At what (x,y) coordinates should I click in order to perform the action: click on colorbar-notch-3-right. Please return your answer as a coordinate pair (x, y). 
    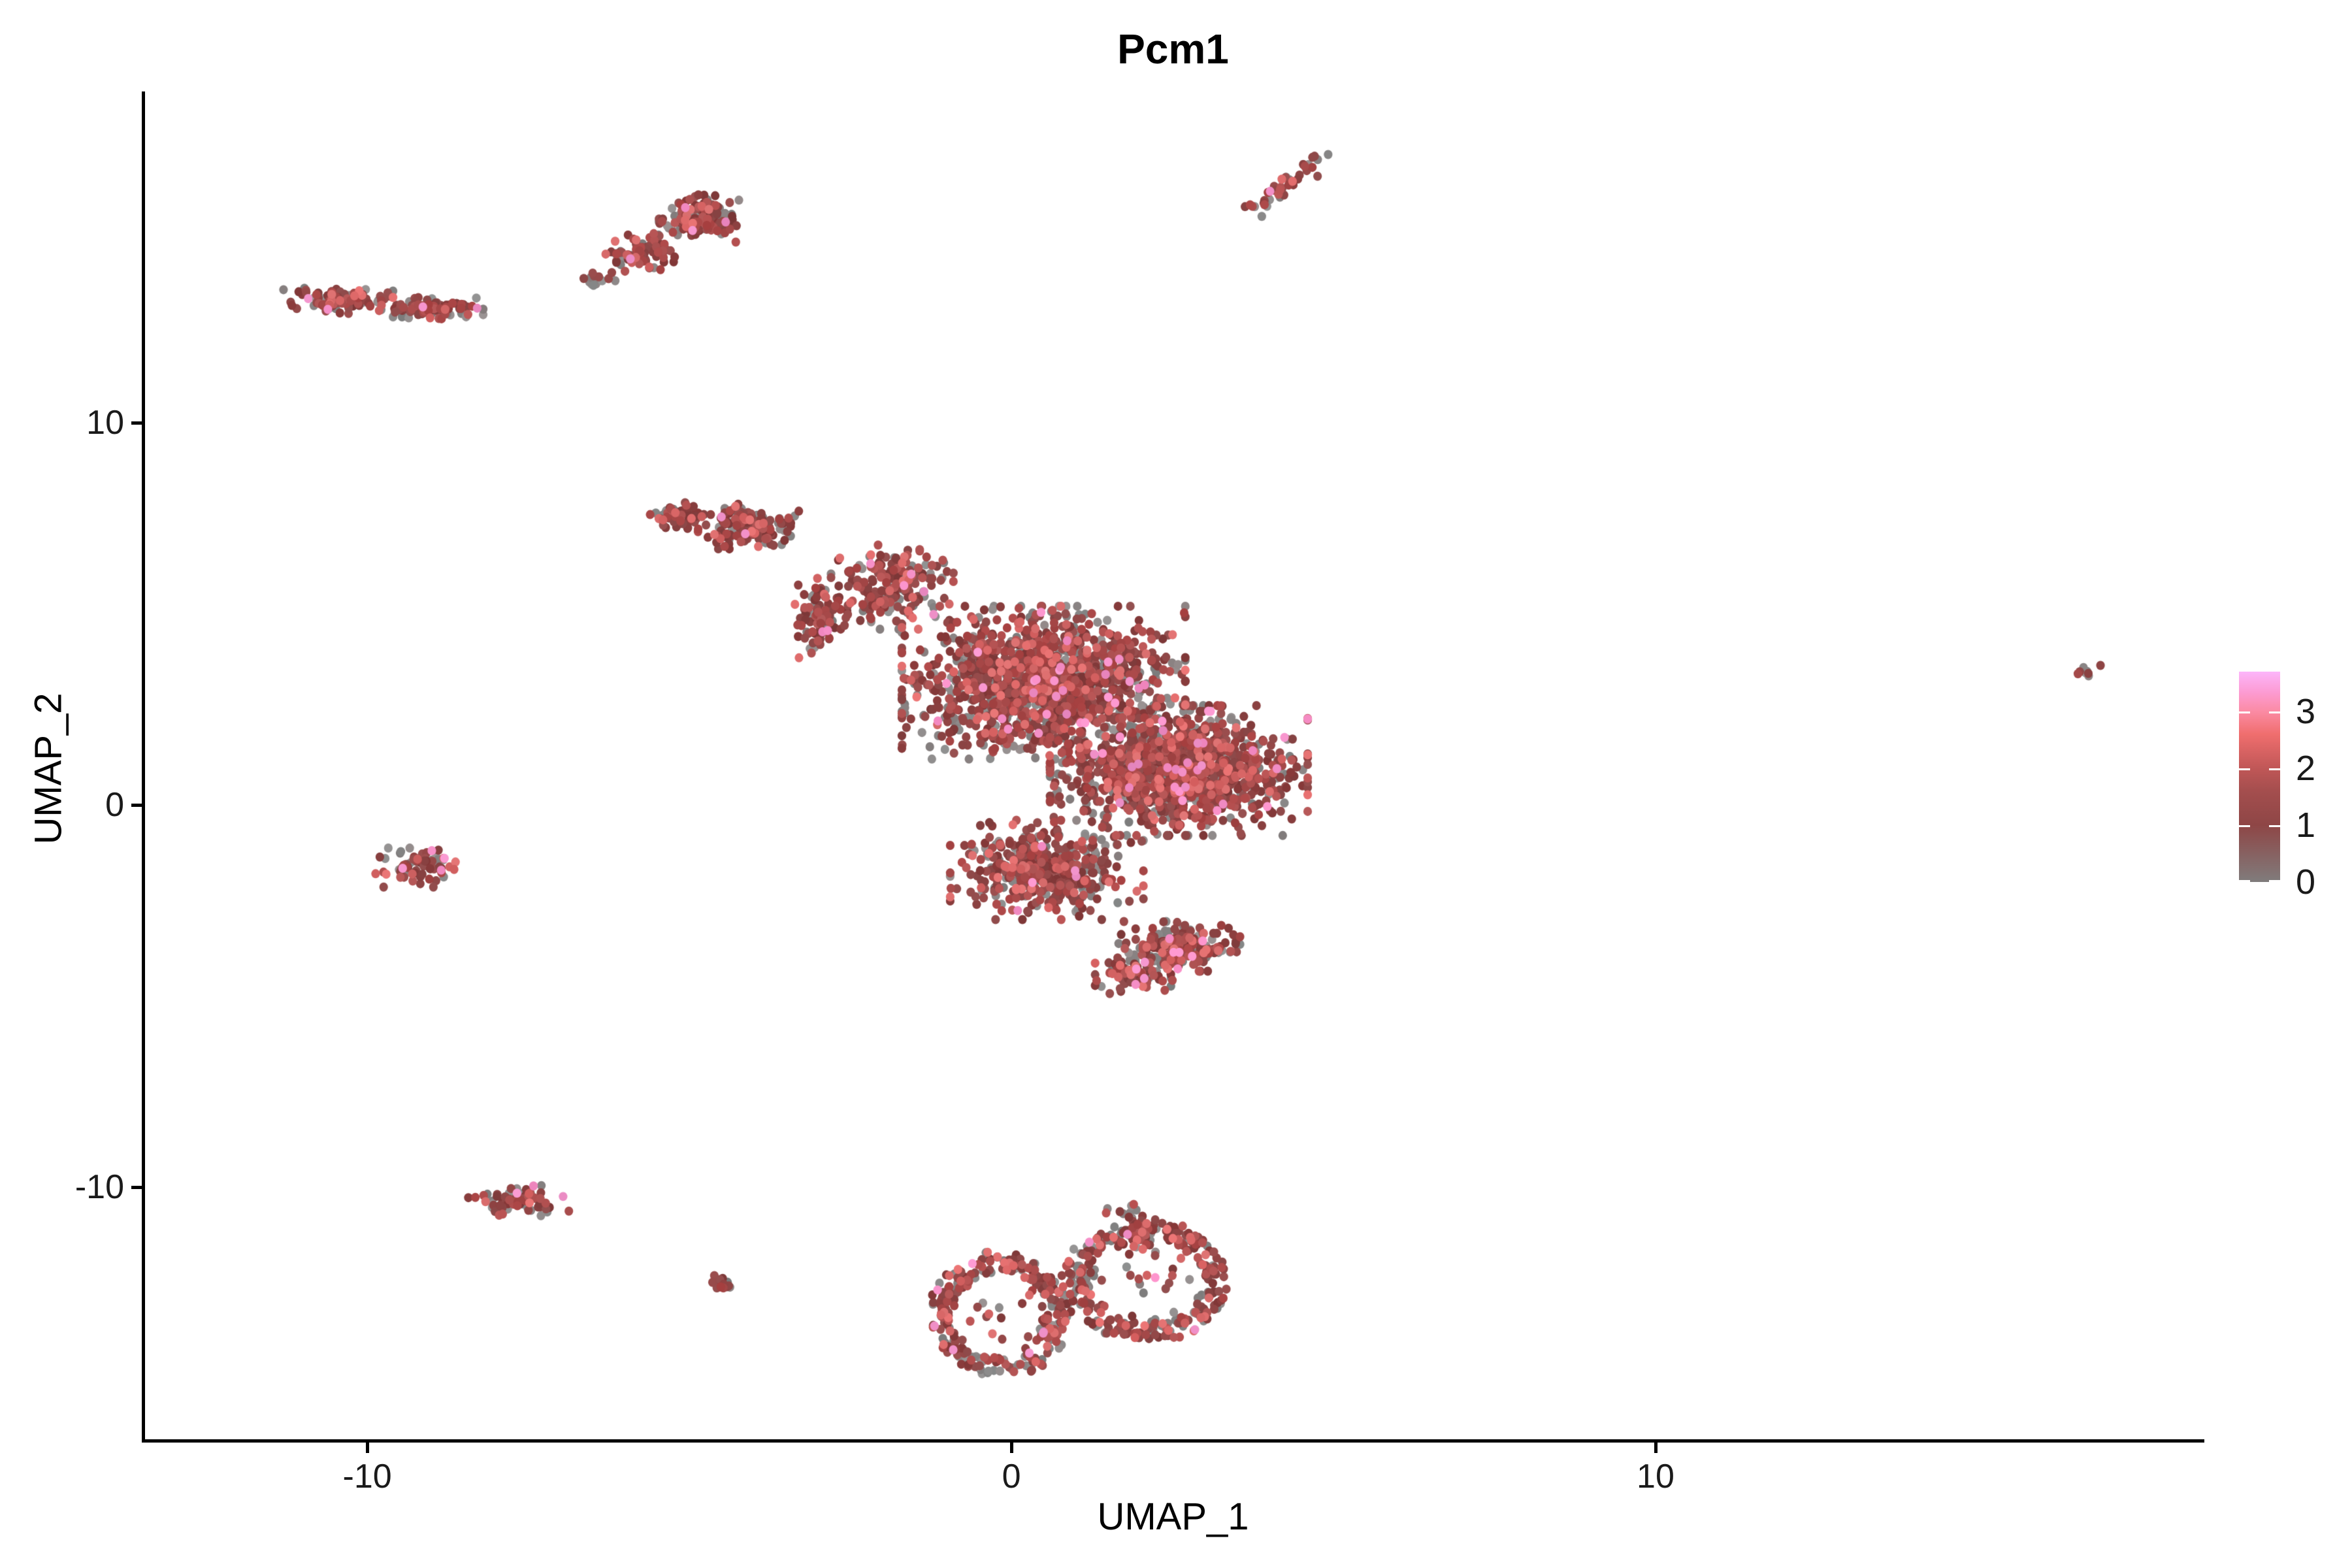
    Looking at the image, I should click on (2274, 712).